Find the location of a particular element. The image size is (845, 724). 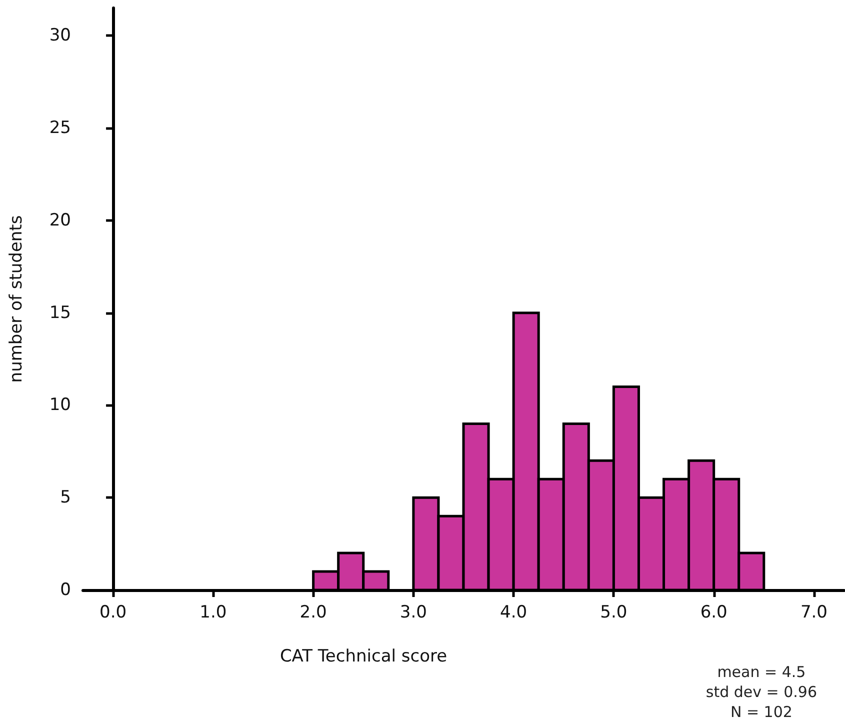

x-tick-label: 5.0 is located at coordinates (614, 612).